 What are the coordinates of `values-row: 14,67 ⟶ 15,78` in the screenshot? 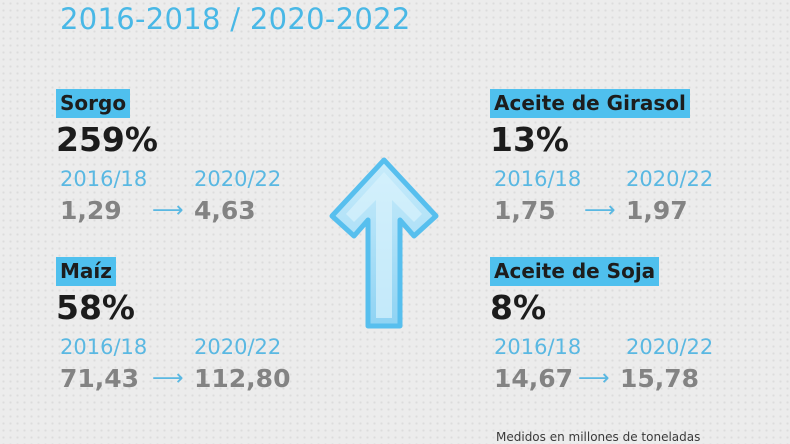 It's located at (630, 379).